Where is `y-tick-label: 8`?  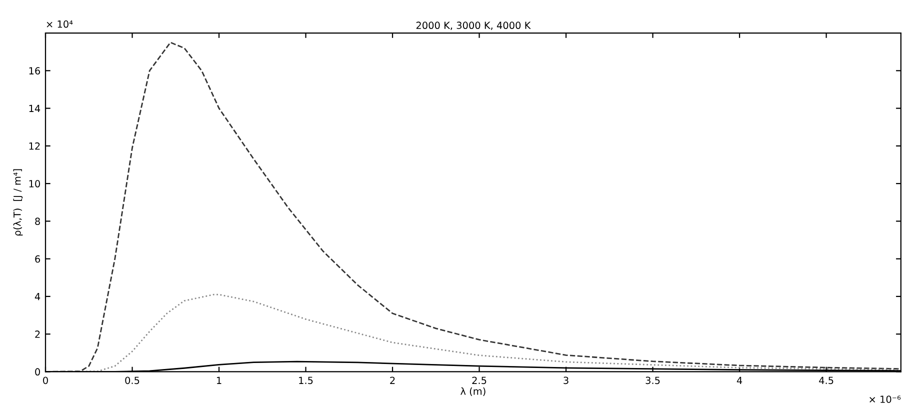
y-tick-label: 8 is located at coordinates (37, 222).